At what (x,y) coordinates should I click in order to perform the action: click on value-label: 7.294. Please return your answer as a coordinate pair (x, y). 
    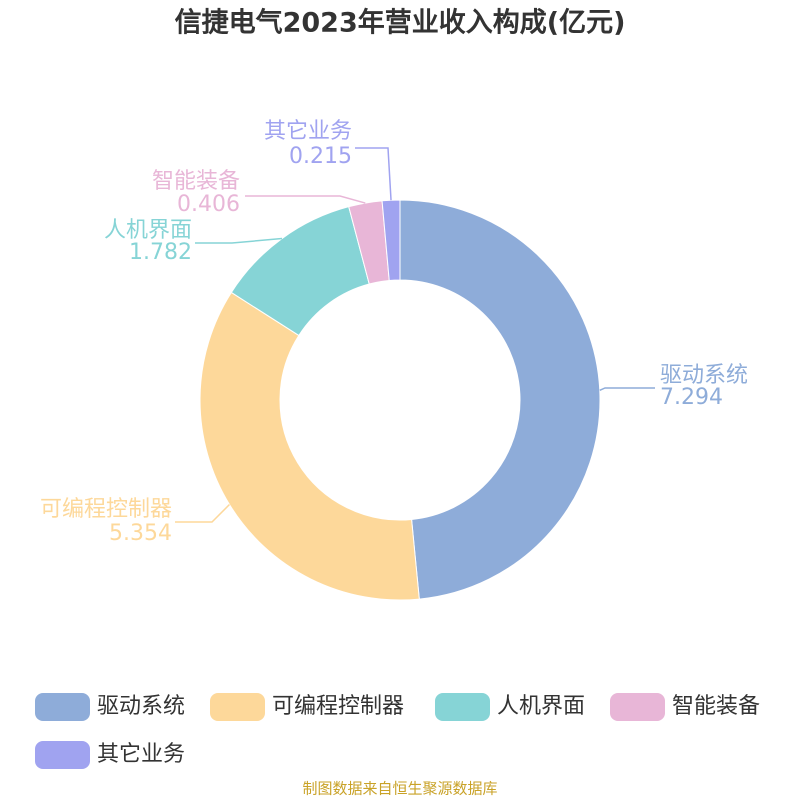
    Looking at the image, I should click on (691, 397).